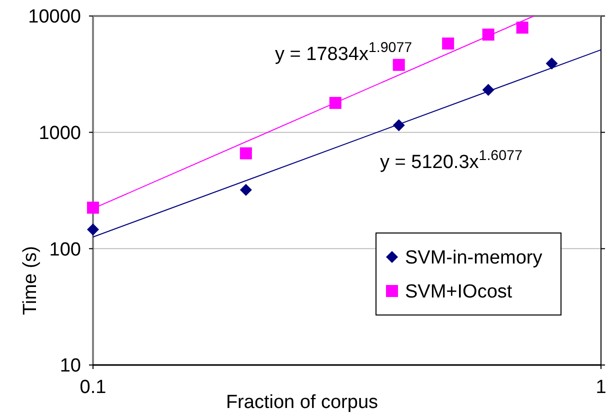 The width and height of the screenshot is (608, 419). I want to click on legend-label: SVM-in-memory, so click(474, 258).